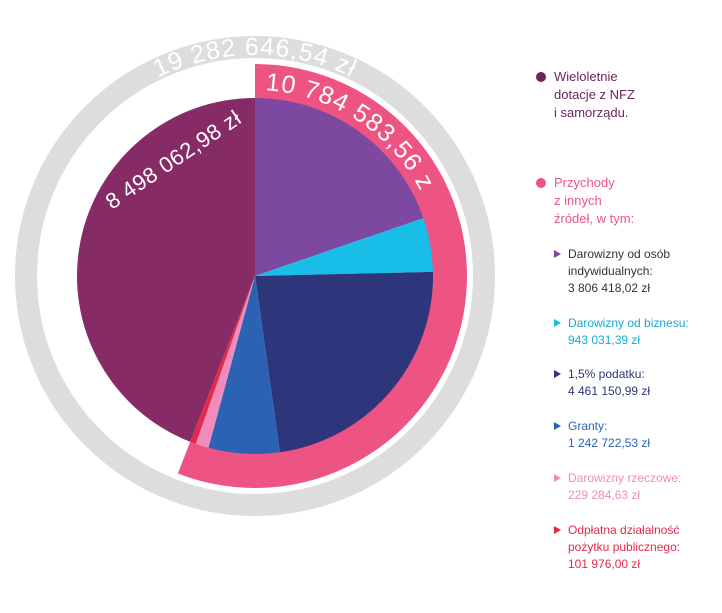 This screenshot has height=613, width=722. What do you see at coordinates (619, 262) in the screenshot?
I see `legend-label: Darowizny od osób indywidualnych:` at bounding box center [619, 262].